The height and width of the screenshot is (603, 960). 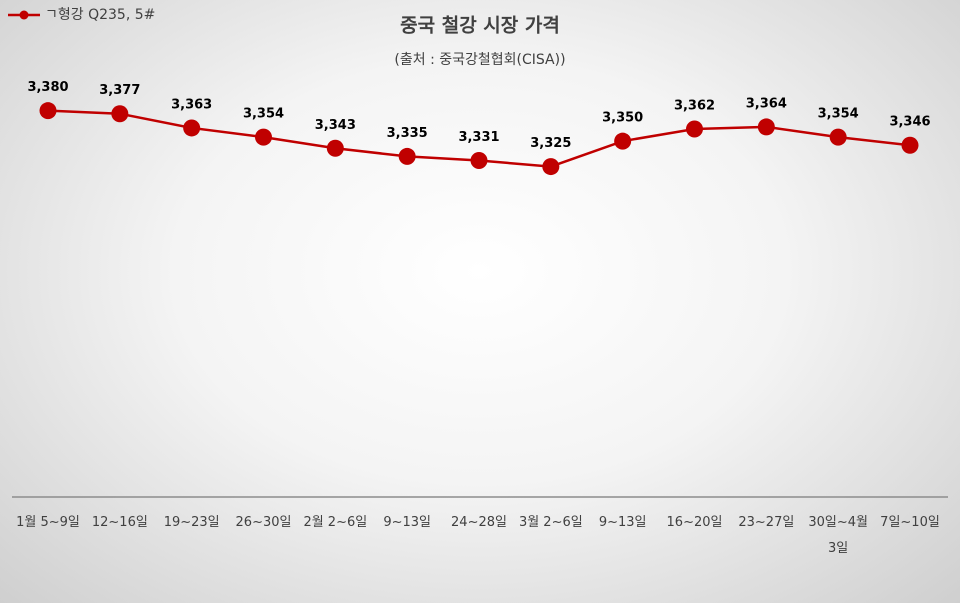 I want to click on data-label: 3,377, so click(x=119, y=90).